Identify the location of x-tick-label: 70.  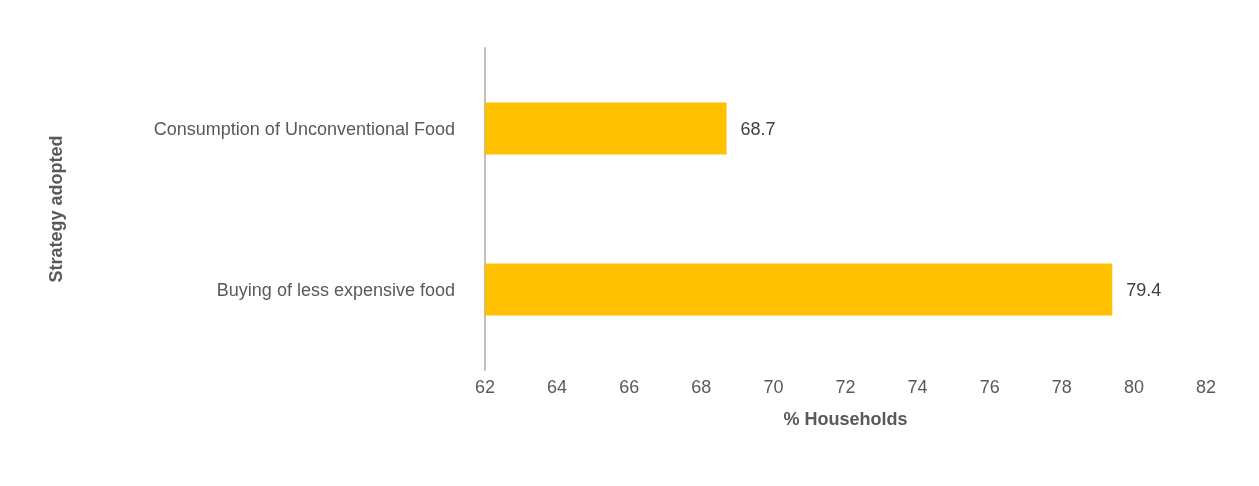
(773, 387).